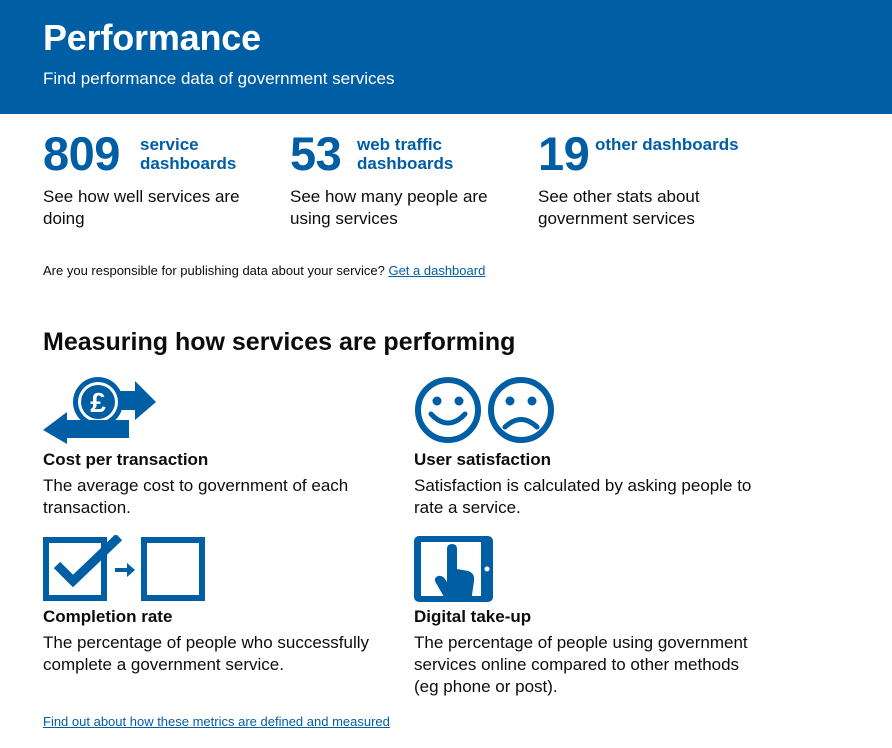 The height and width of the screenshot is (748, 892). Describe the element at coordinates (152, 37) in the screenshot. I see `page-title: Performance` at that location.